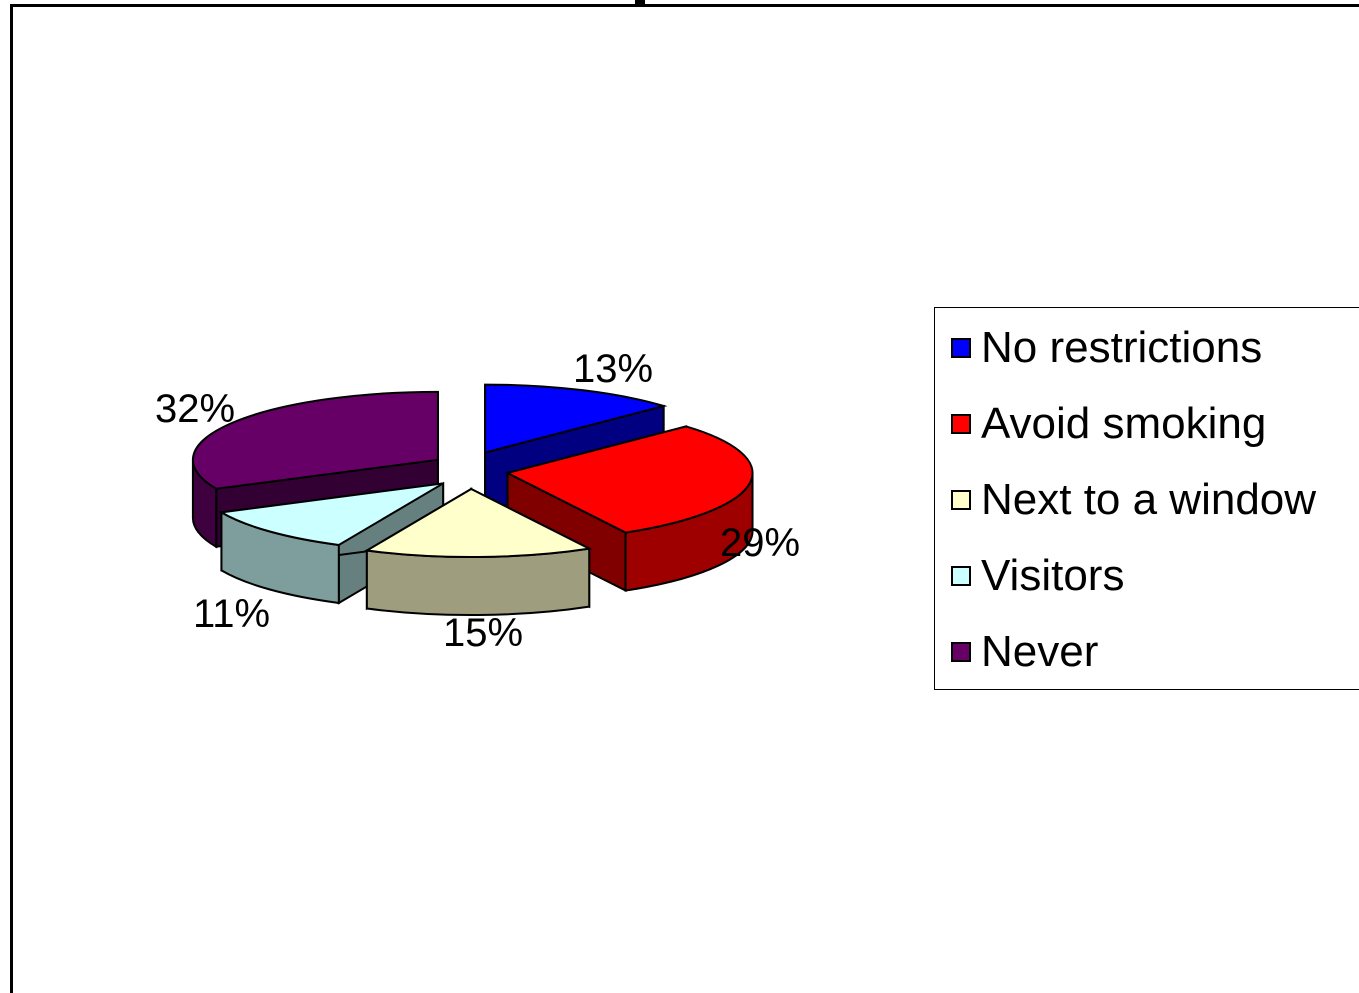 The width and height of the screenshot is (1359, 993). What do you see at coordinates (576, 418) in the screenshot?
I see `pie-slice-top-no-restrictions` at bounding box center [576, 418].